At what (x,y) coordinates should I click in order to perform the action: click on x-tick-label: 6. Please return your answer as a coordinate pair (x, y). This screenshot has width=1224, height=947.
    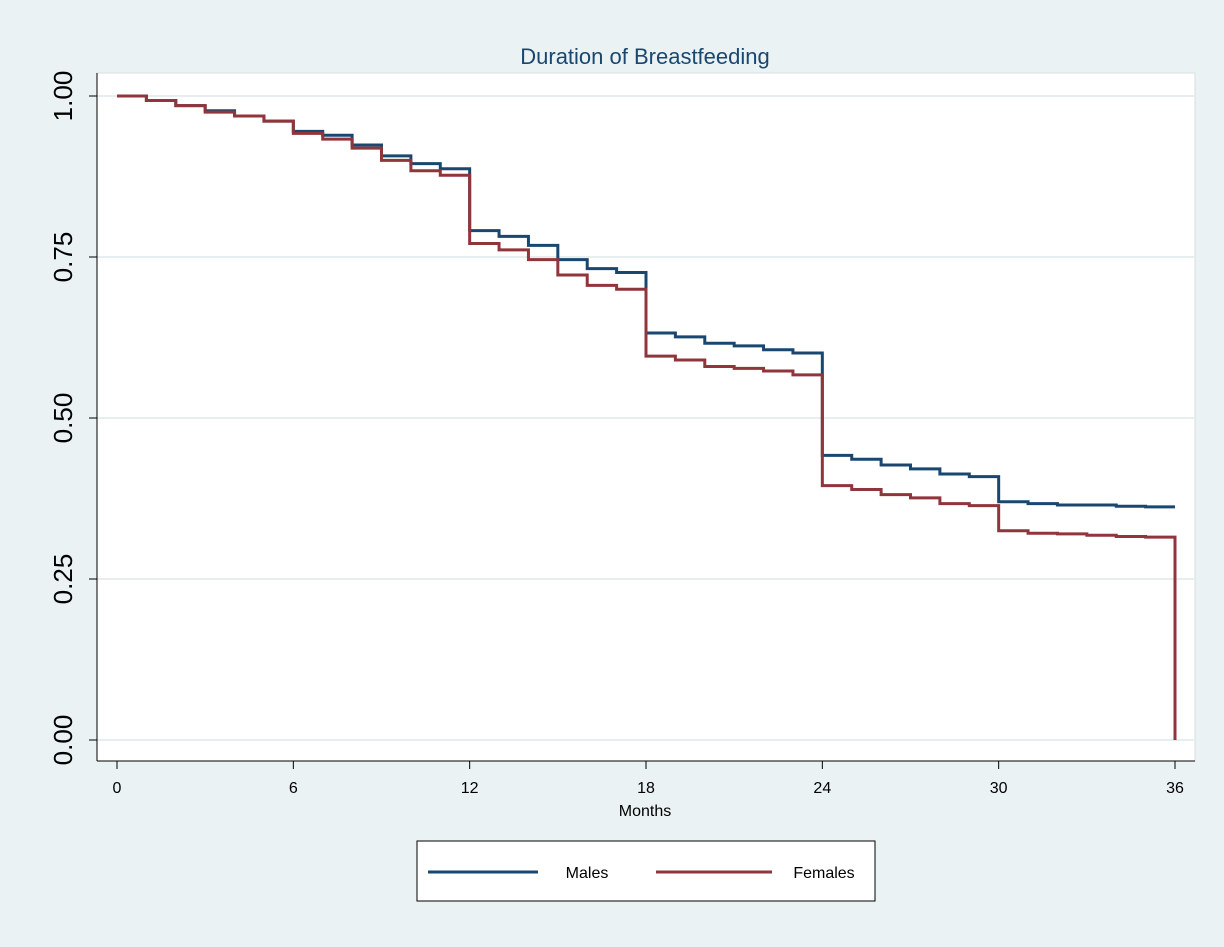
    Looking at the image, I should click on (293, 788).